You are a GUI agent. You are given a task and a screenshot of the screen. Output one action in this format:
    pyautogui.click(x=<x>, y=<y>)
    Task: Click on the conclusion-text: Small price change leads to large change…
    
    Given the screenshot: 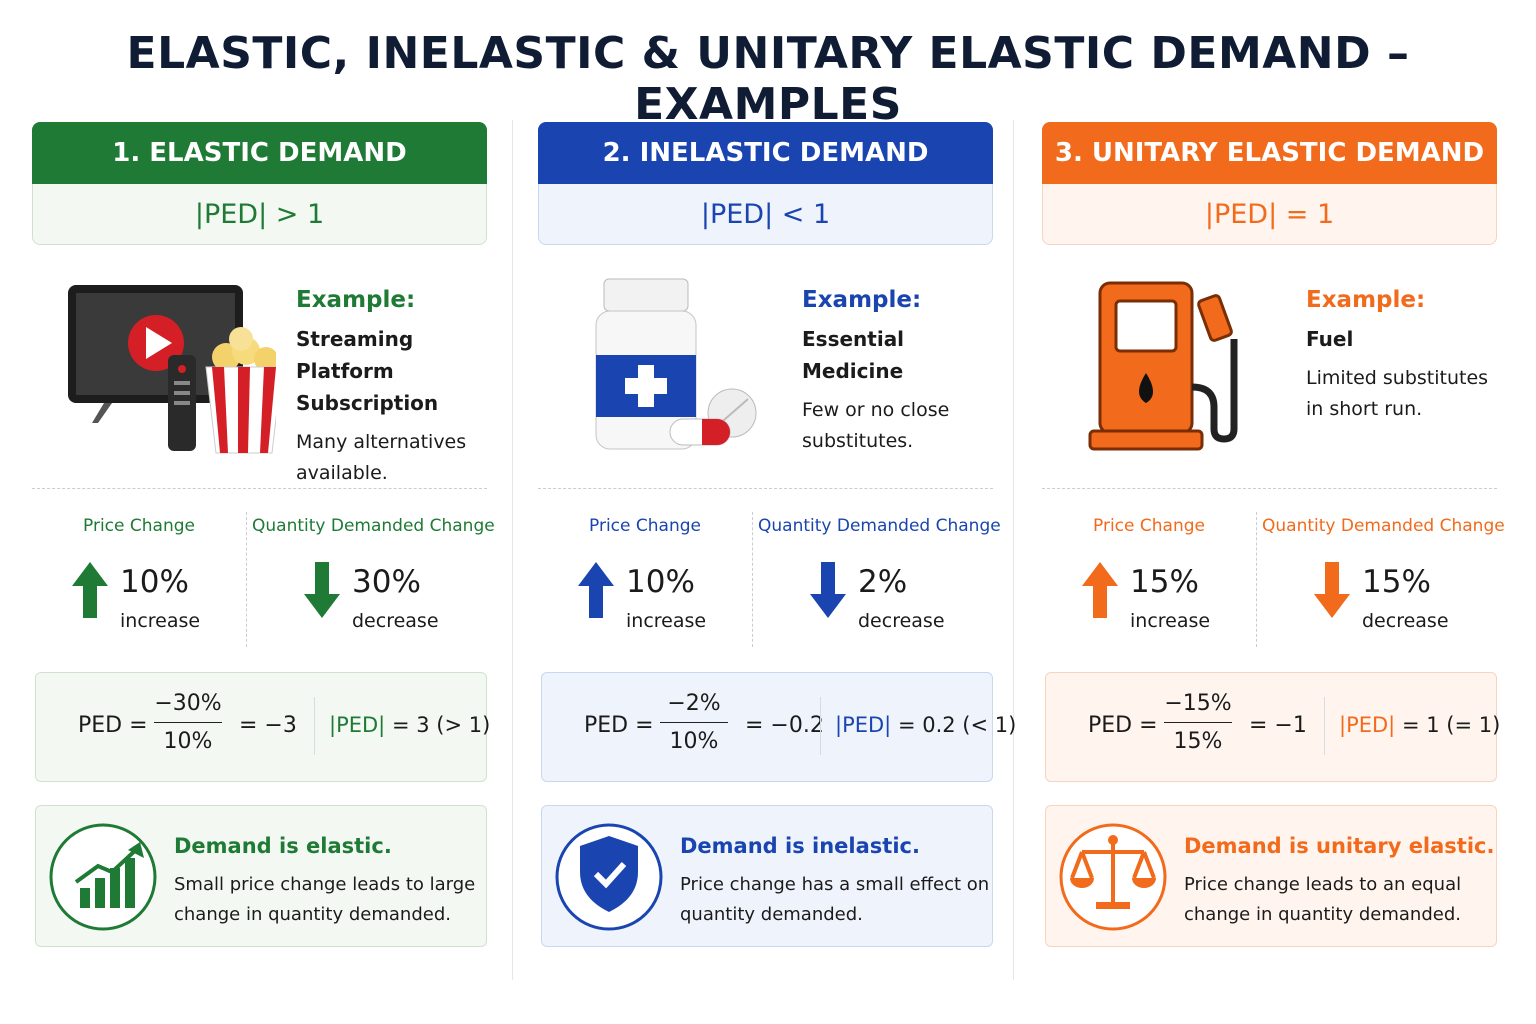 What is the action you would take?
    pyautogui.click(x=325, y=899)
    